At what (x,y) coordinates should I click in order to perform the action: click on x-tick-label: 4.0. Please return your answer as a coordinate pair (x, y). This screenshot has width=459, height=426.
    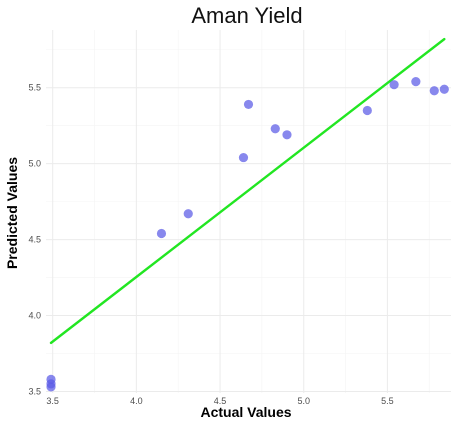
    Looking at the image, I should click on (136, 401).